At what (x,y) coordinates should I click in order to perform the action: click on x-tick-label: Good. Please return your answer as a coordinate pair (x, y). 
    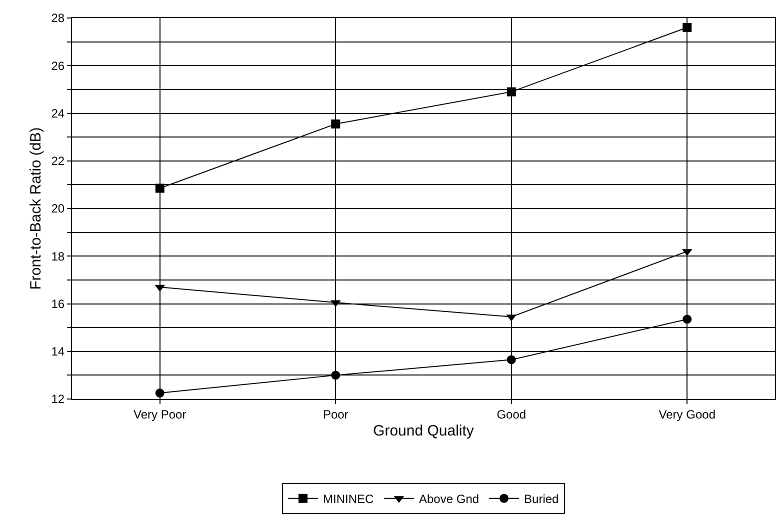
    Looking at the image, I should click on (511, 414).